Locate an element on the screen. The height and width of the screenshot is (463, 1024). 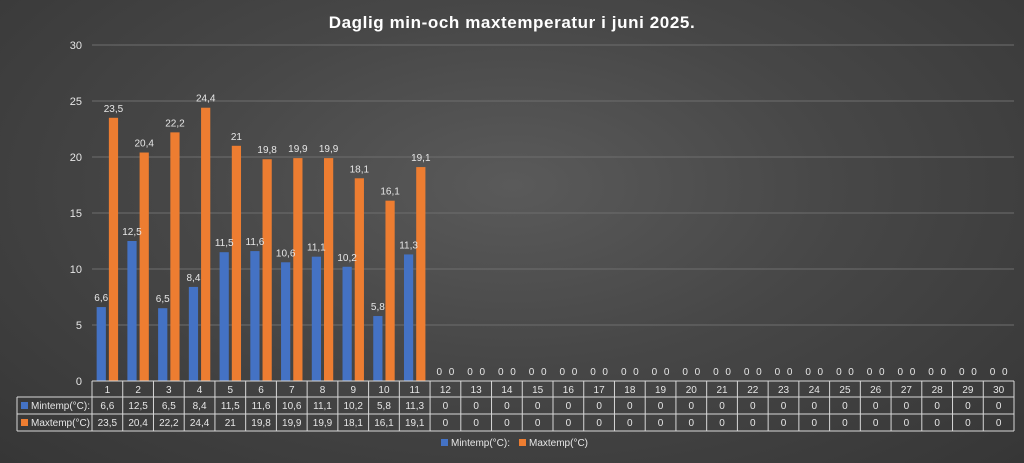
min-temp-data-label: 10,2 is located at coordinates (347, 258).